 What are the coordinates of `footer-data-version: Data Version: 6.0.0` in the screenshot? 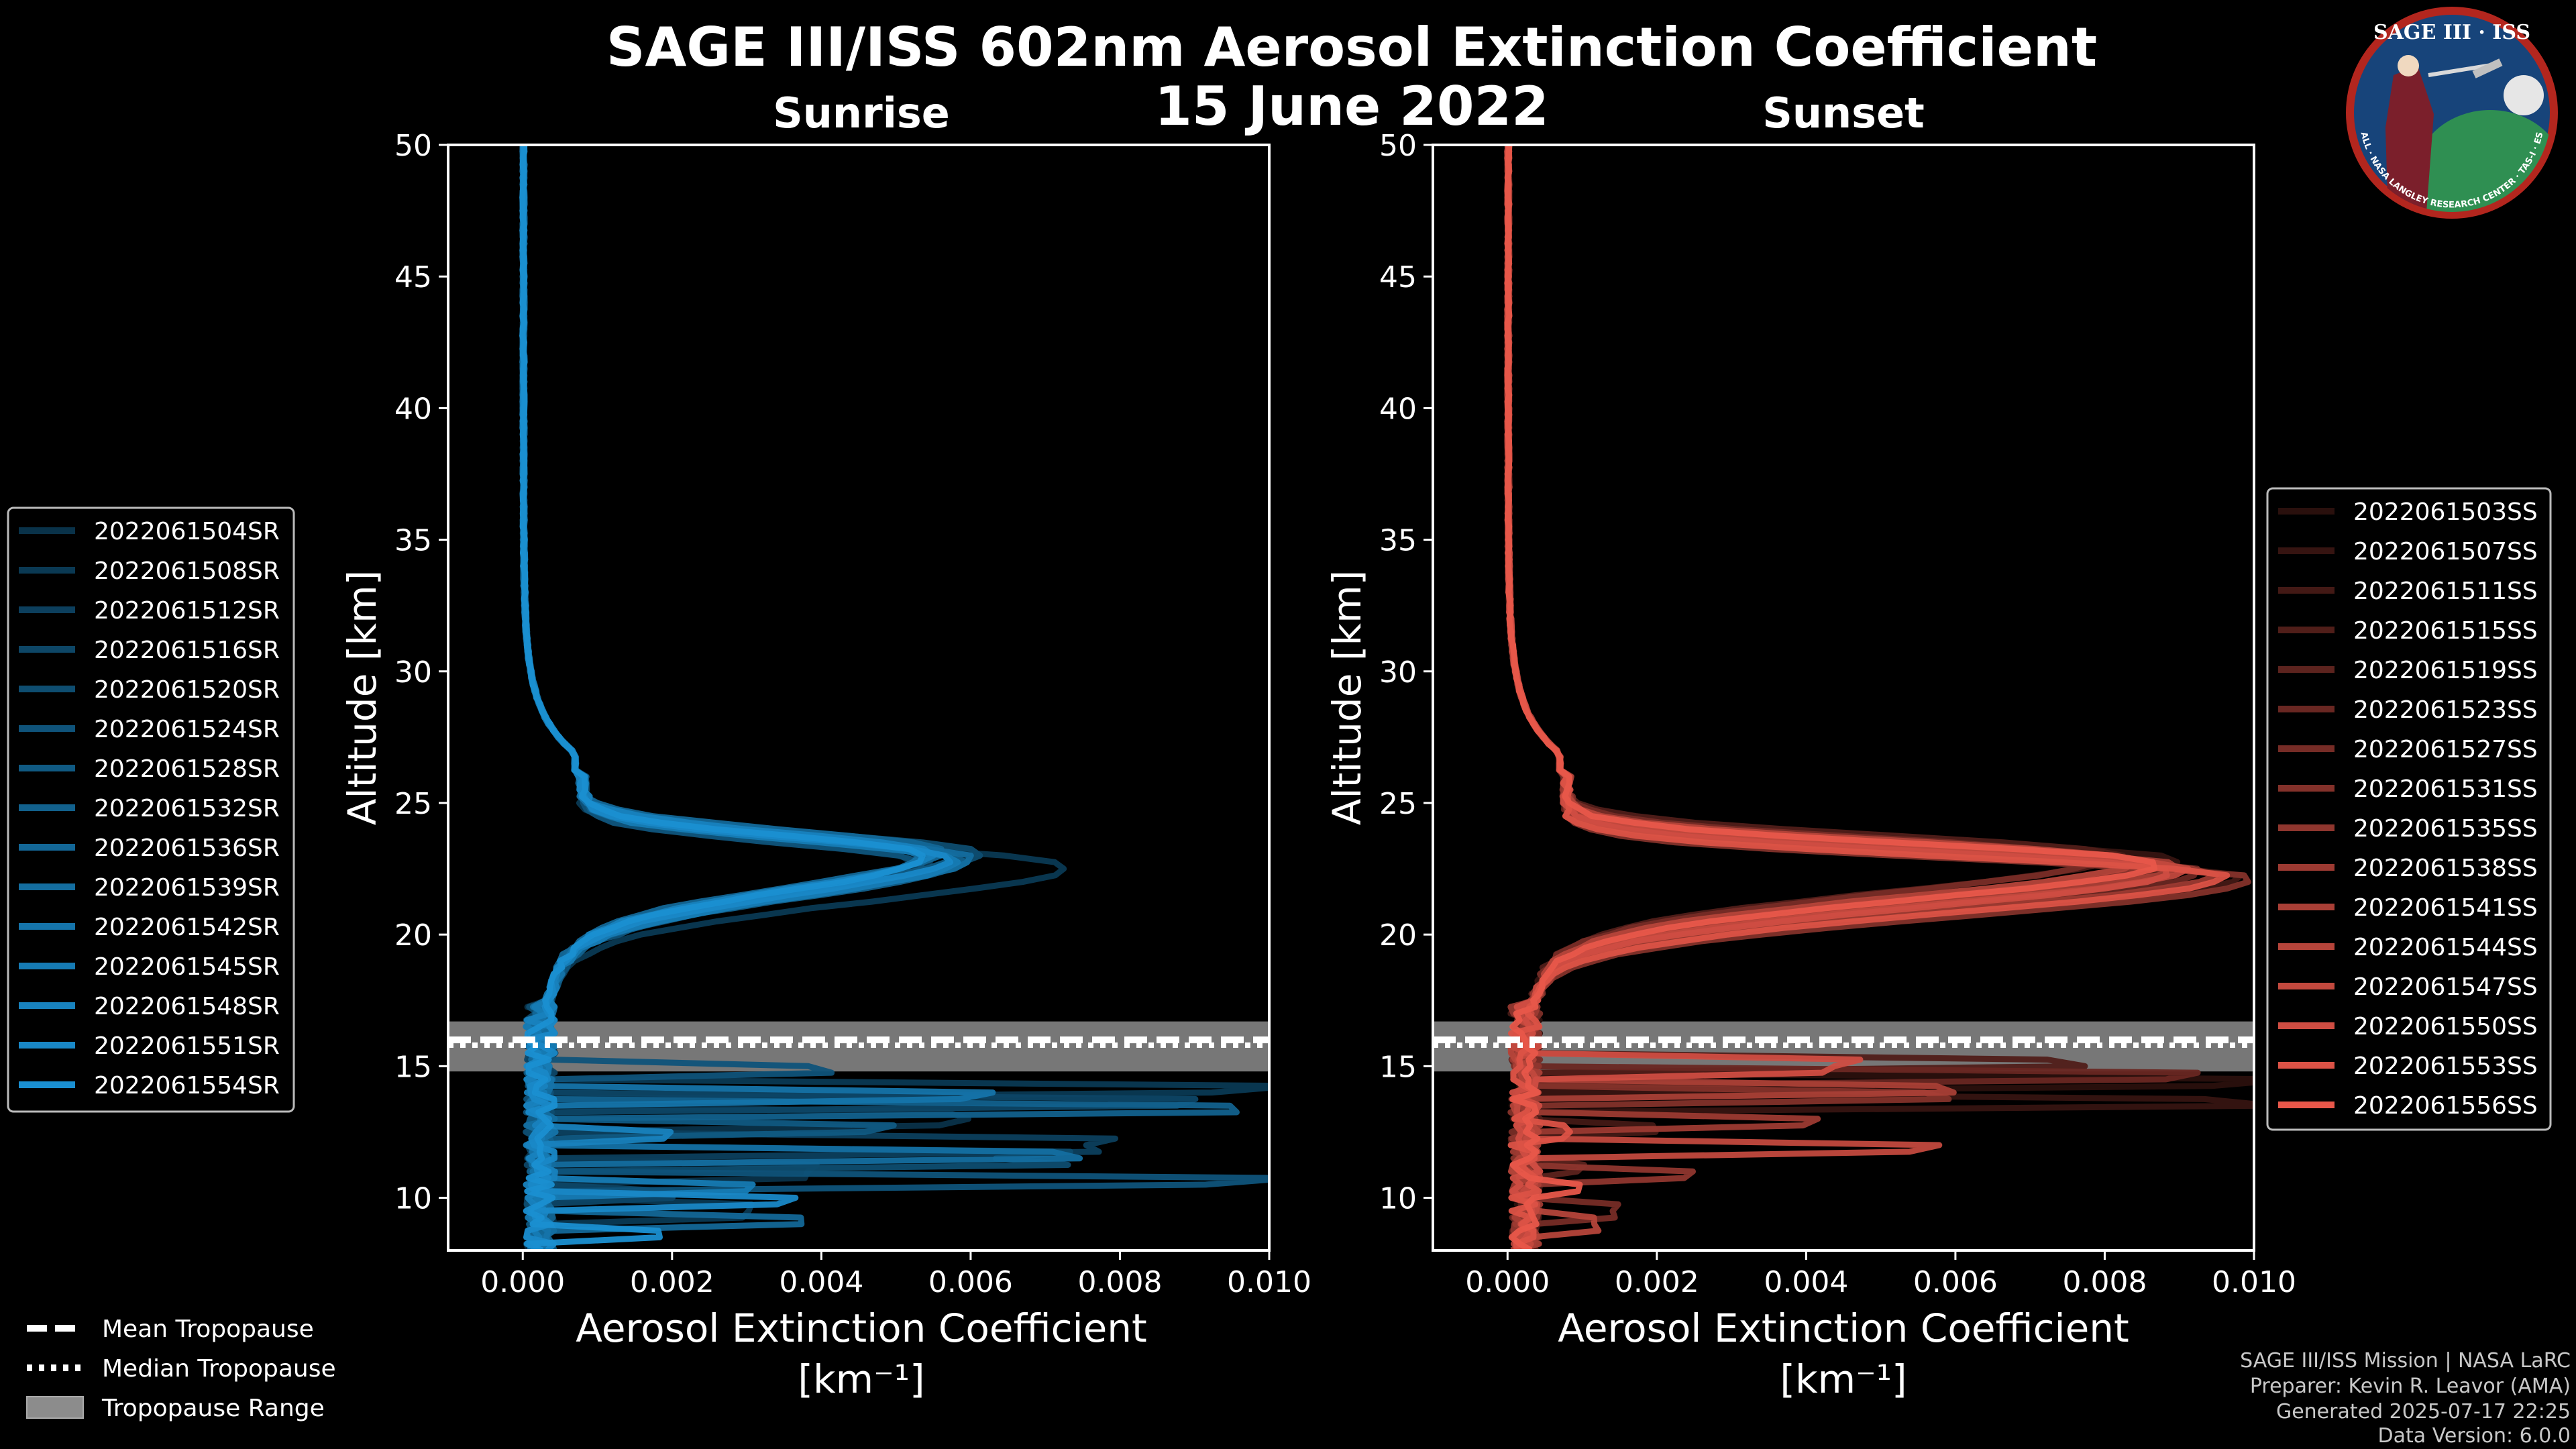 It's located at (2474, 1436).